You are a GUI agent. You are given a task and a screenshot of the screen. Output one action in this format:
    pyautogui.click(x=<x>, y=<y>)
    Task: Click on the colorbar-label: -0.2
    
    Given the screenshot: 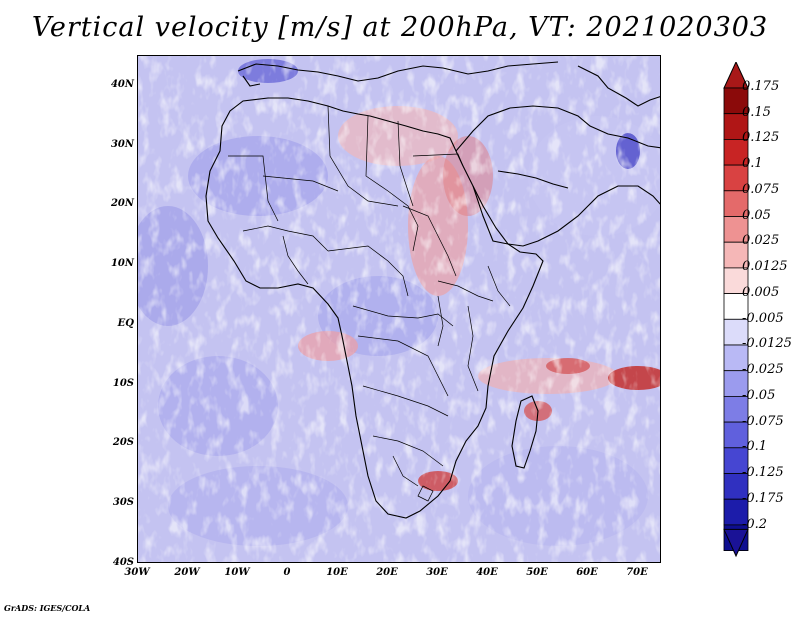 What is the action you would take?
    pyautogui.click(x=755, y=524)
    